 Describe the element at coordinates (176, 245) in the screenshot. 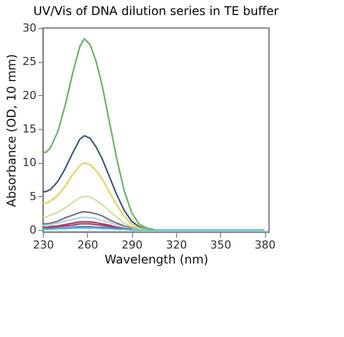

I see `x-tick-label: 320` at that location.